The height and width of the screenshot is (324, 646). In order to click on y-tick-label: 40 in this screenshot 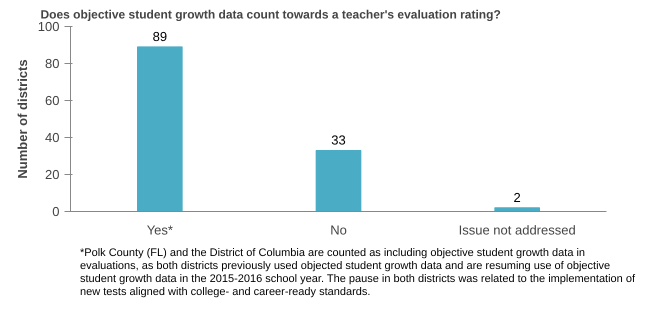, I will do `click(52, 137)`.